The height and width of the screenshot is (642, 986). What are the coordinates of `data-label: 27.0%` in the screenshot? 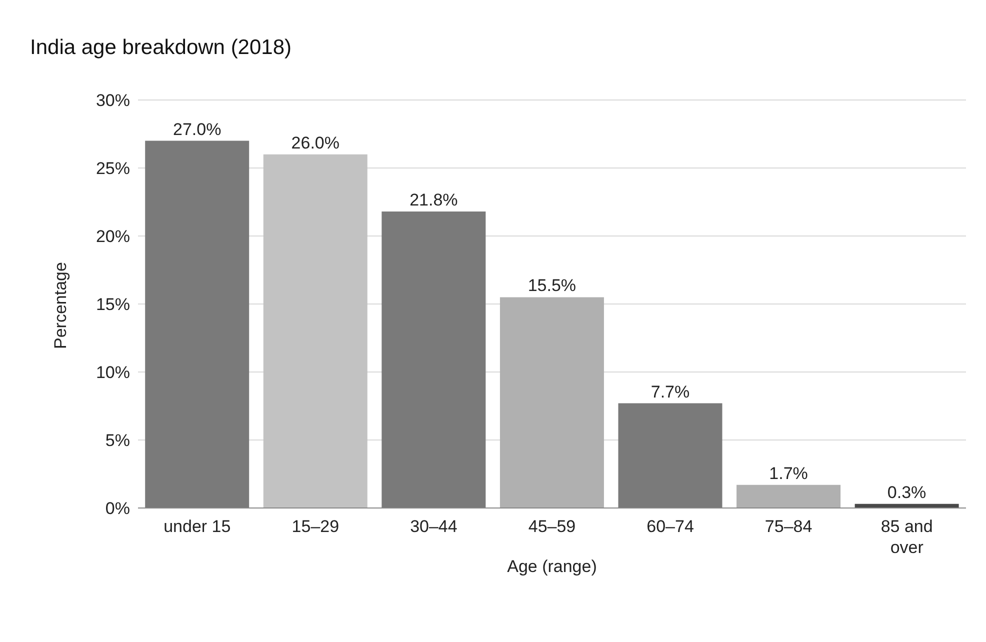 It's located at (197, 129).